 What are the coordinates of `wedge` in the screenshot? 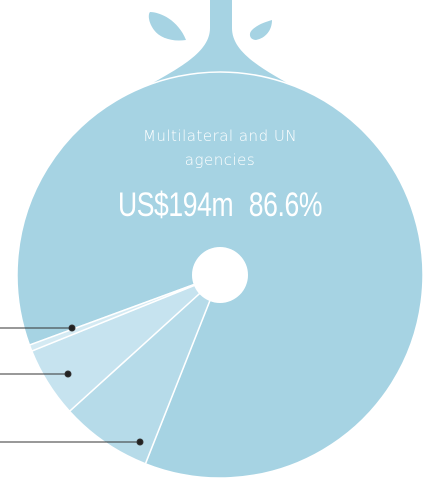 It's located at (124, 313).